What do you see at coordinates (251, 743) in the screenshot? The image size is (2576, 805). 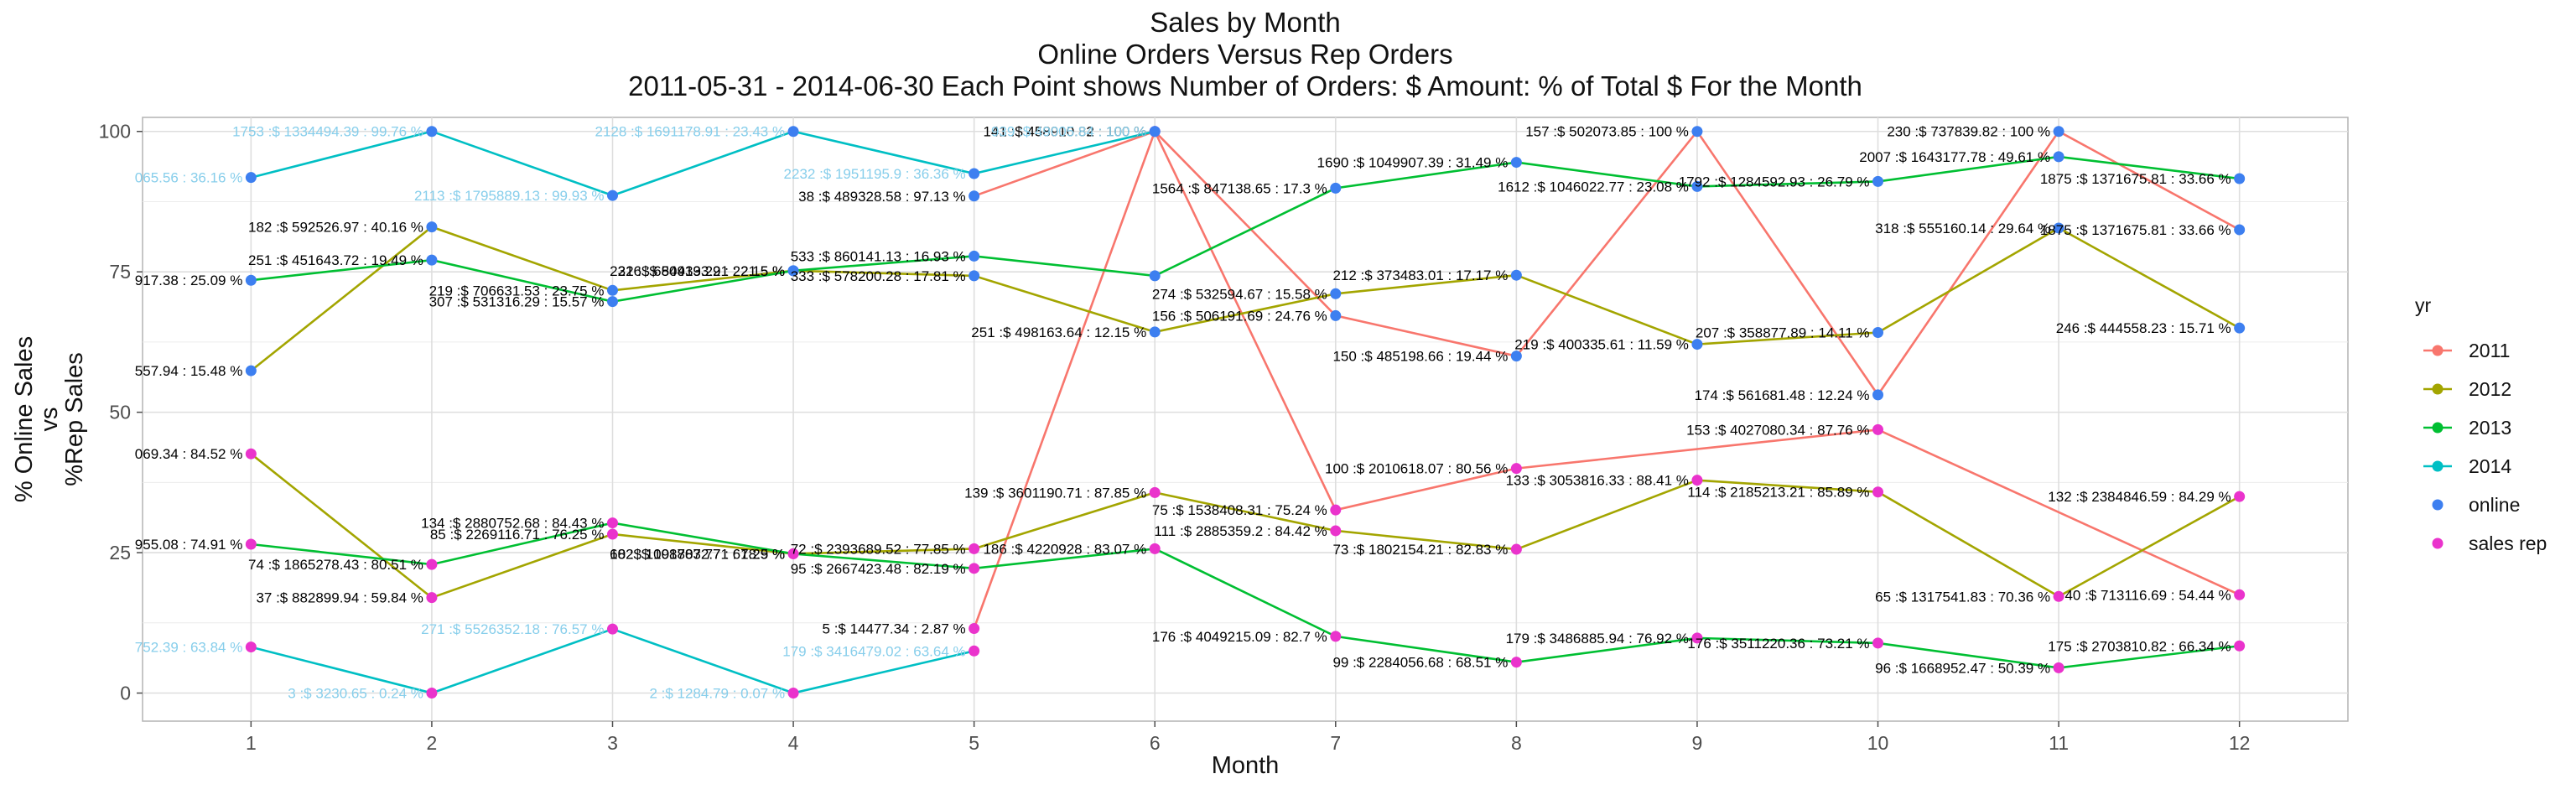 I see `x-tick-label: 1` at bounding box center [251, 743].